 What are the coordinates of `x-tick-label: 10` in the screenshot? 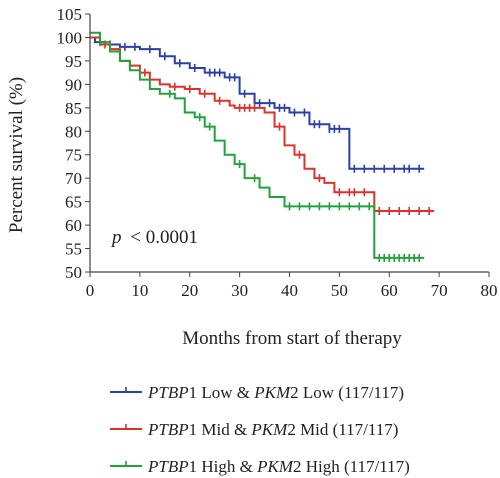 It's located at (139, 290).